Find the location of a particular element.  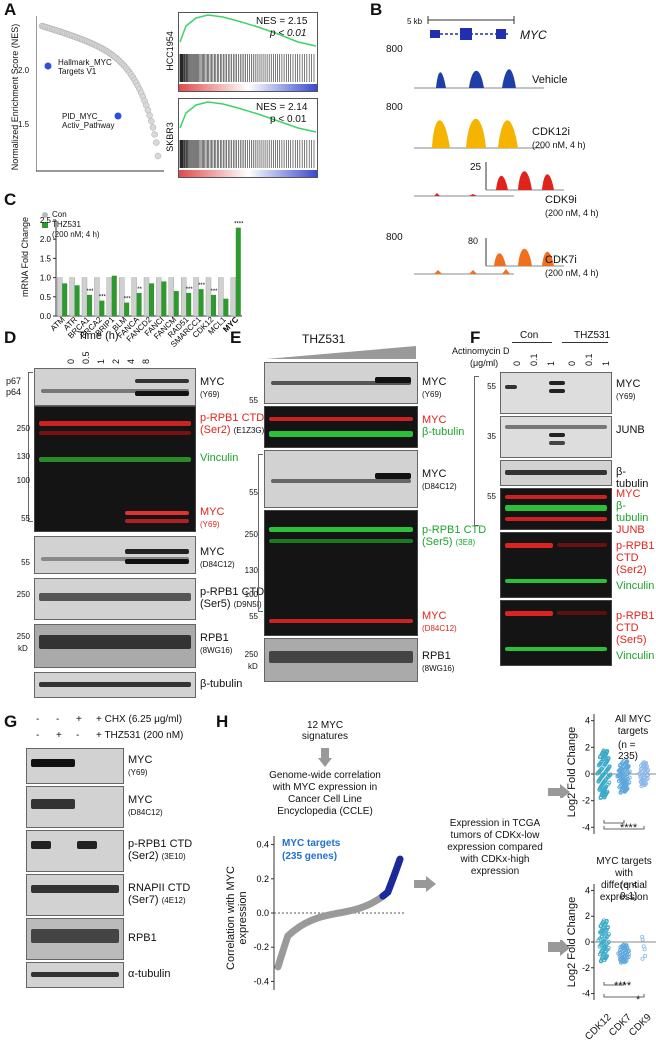

h-scatter-ytick-label: 4 is located at coordinates (587, 721).